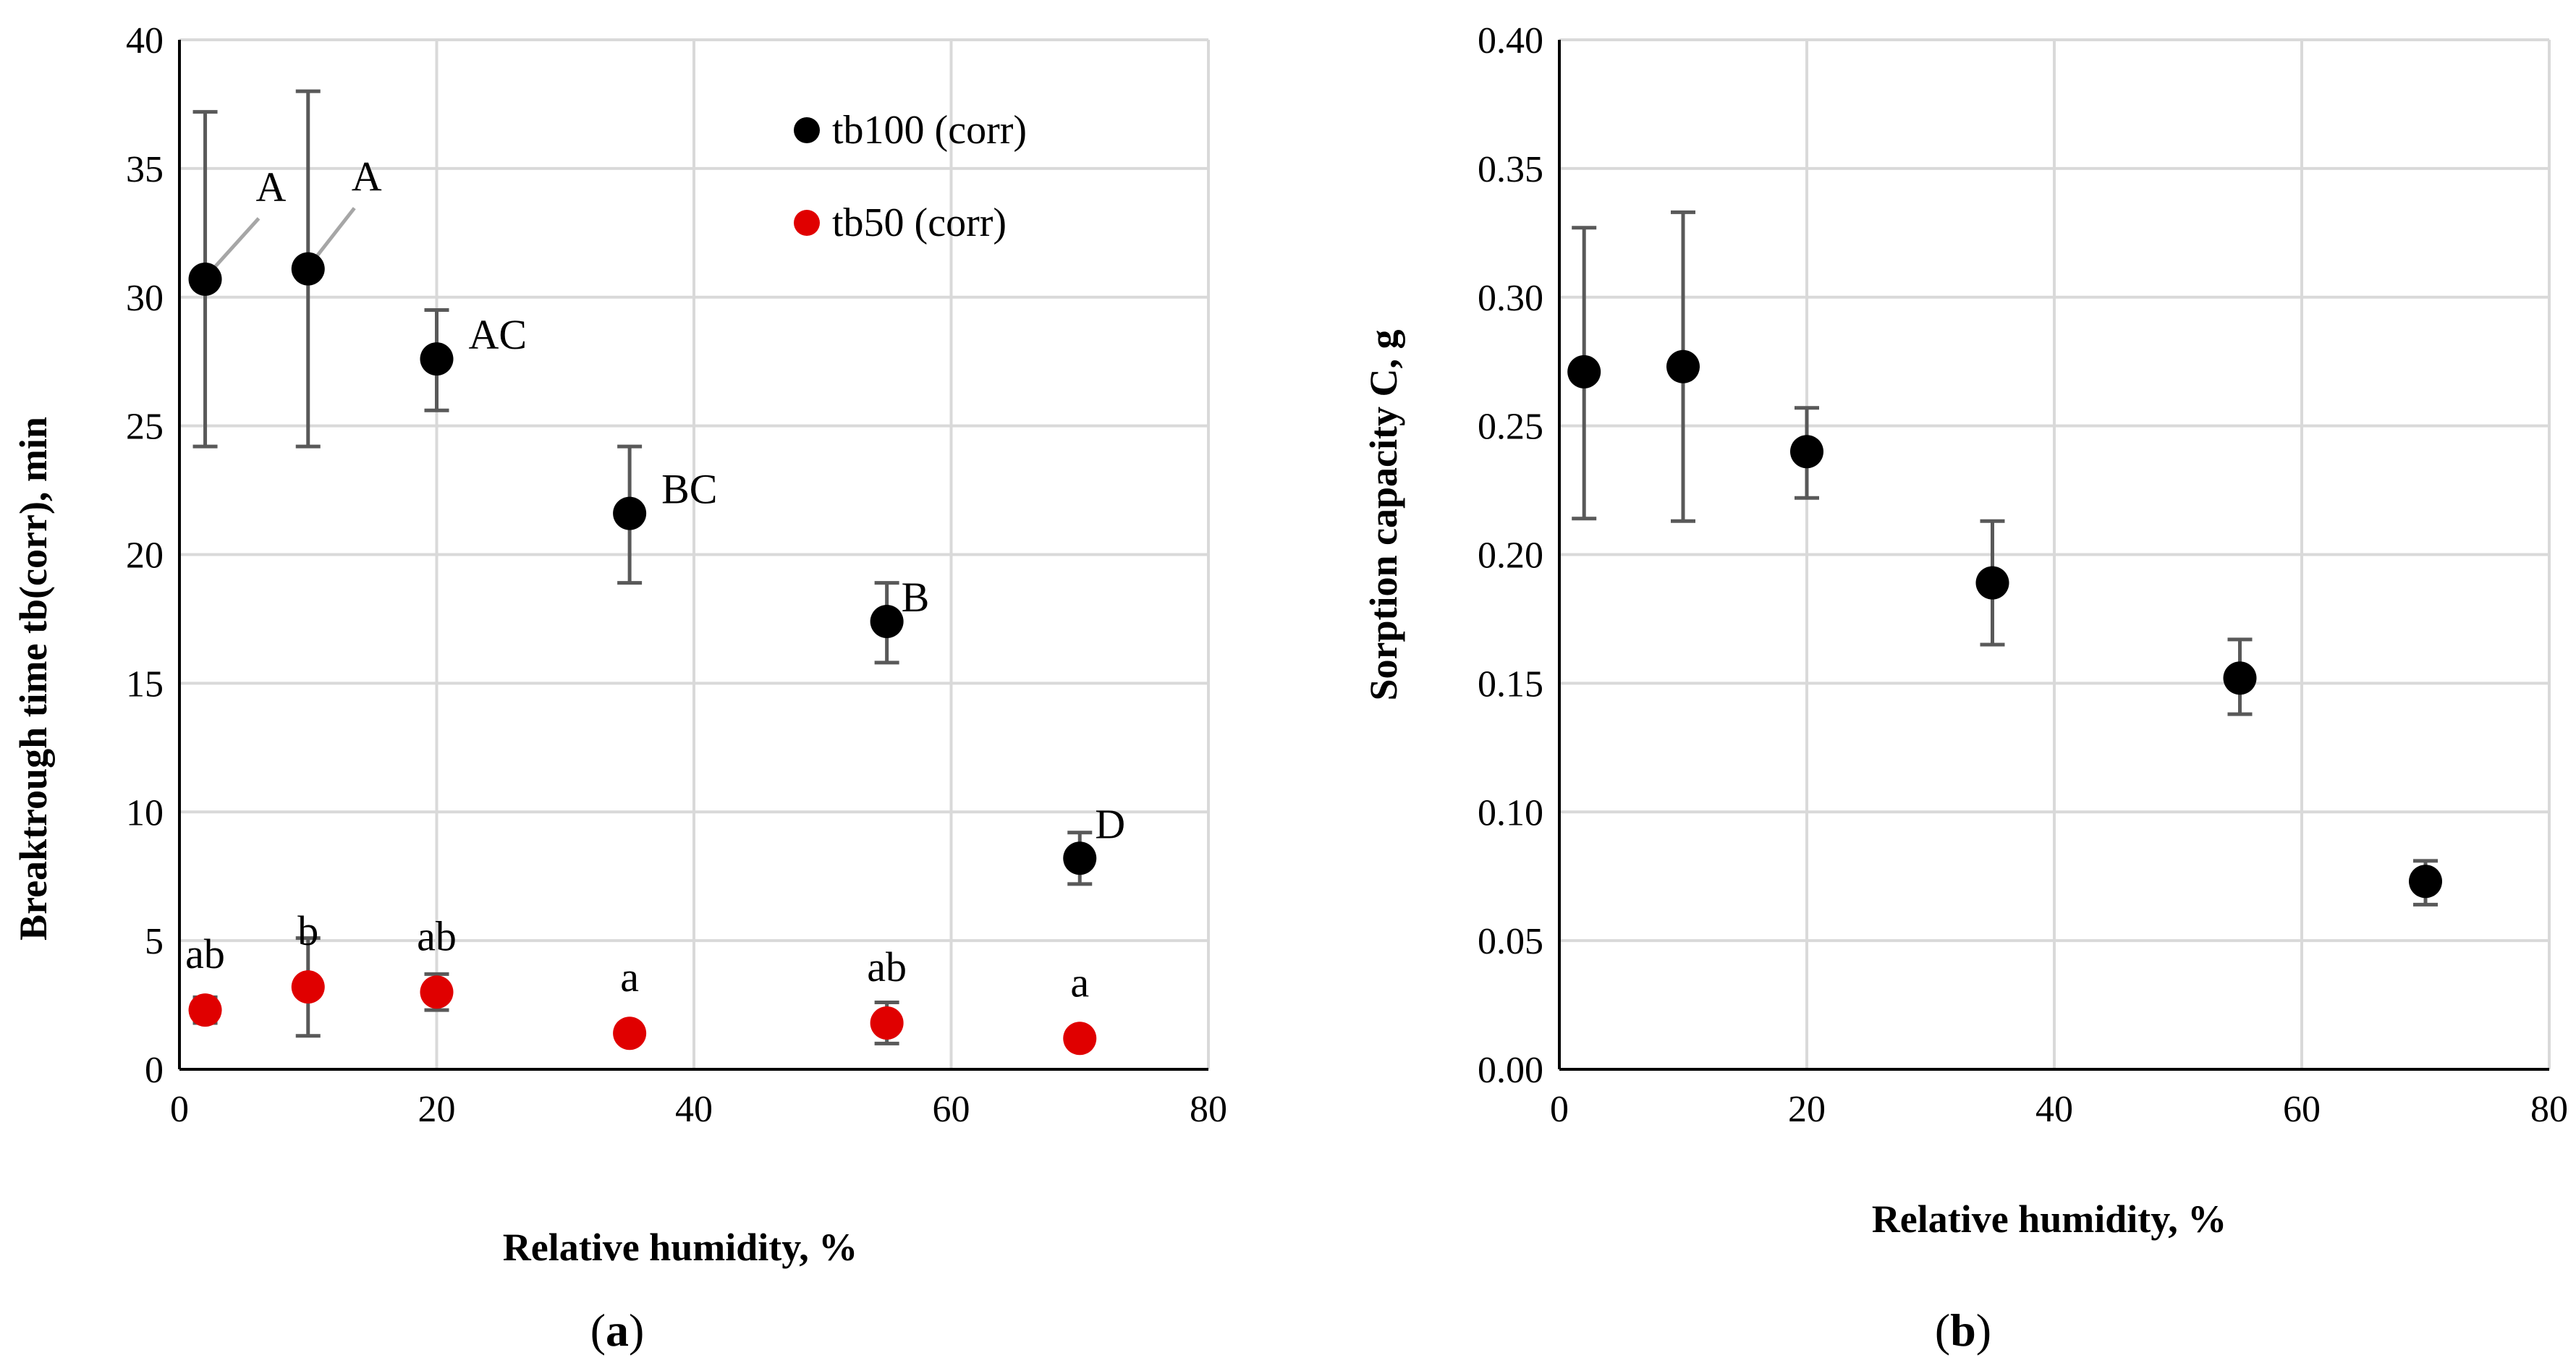  Describe the element at coordinates (680, 1247) in the screenshot. I see `chart-a-x-axis-title: Relative humidity, %` at that location.